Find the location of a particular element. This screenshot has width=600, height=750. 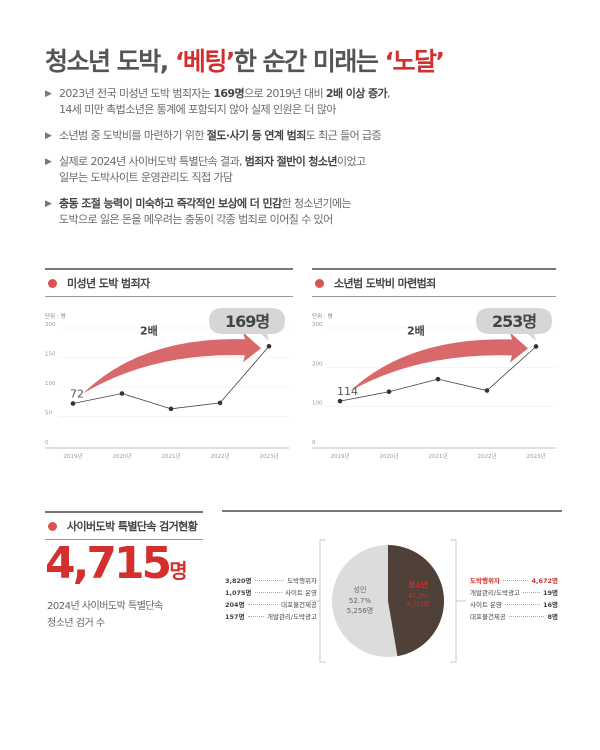

big-number-value: 4,715 is located at coordinates (108, 563).